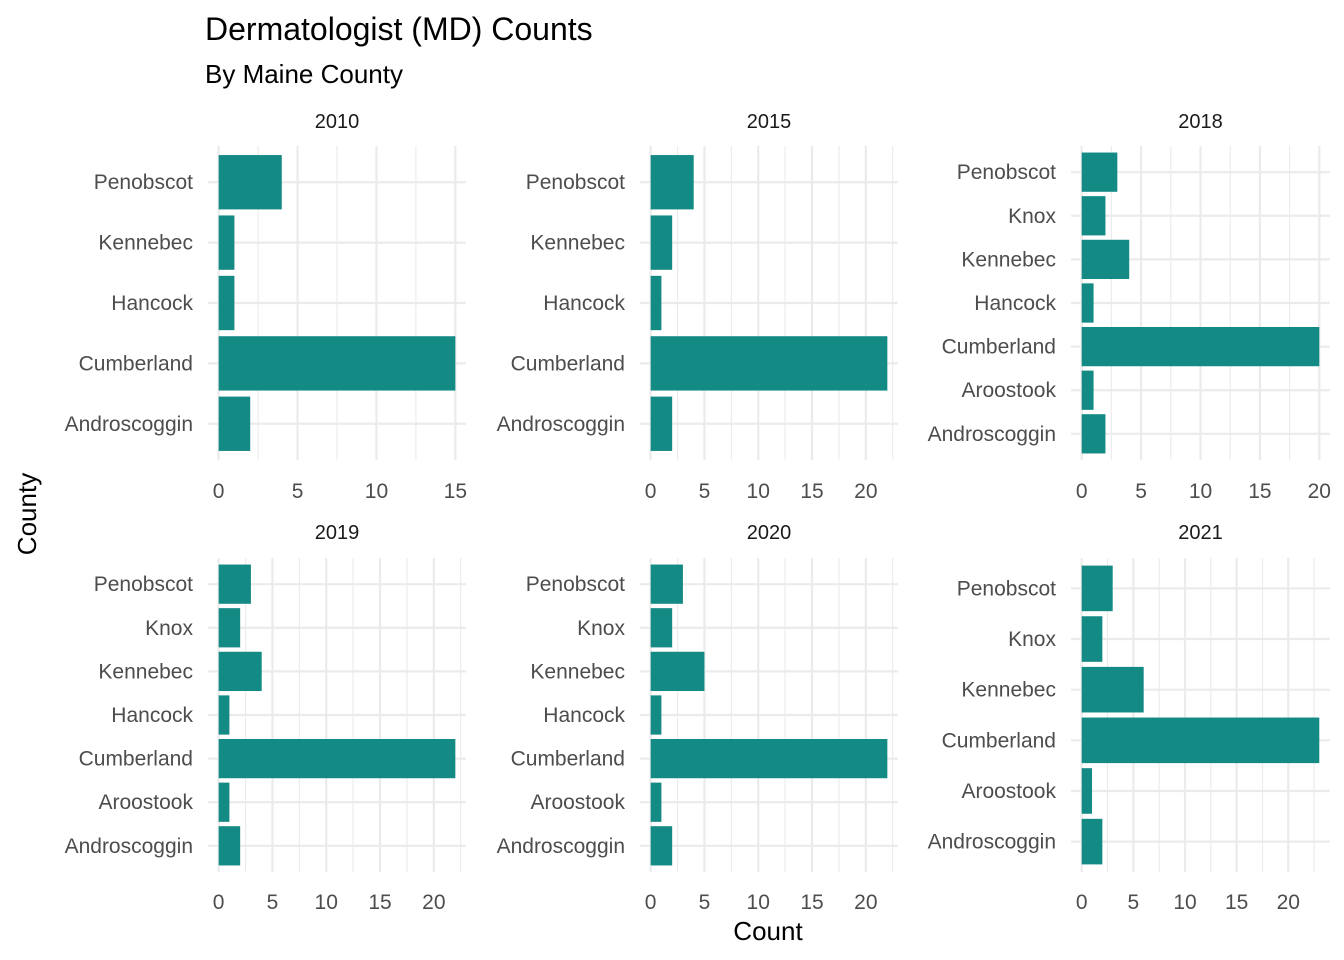 The image size is (1344, 960). What do you see at coordinates (27, 514) in the screenshot?
I see `y-axis-title: County` at bounding box center [27, 514].